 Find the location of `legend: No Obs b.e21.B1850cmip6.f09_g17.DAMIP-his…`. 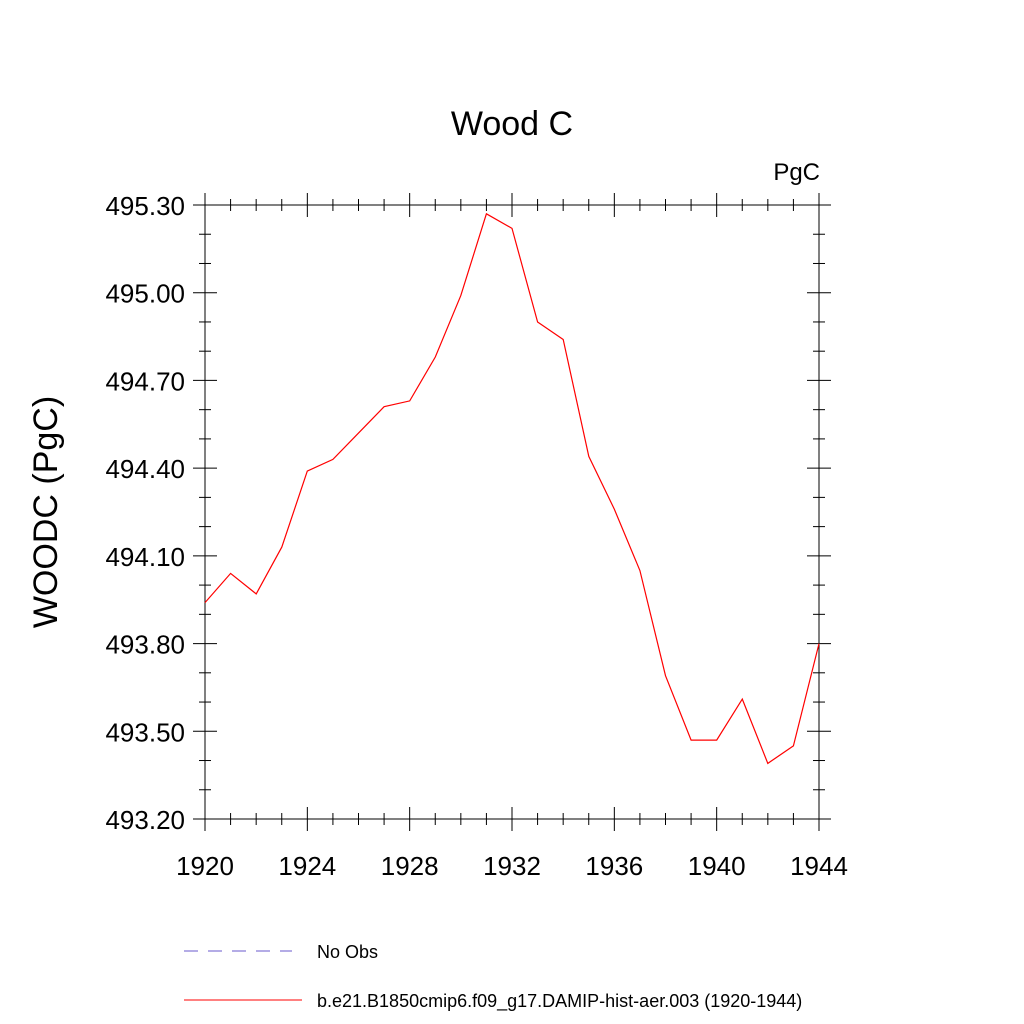

legend: No Obs b.e21.B1850cmip6.f09_g17.DAMIP-his… is located at coordinates (493, 977).